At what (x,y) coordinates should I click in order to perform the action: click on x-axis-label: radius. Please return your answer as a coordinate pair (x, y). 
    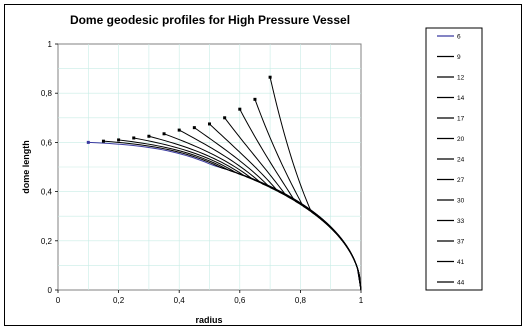
    Looking at the image, I should click on (208, 320).